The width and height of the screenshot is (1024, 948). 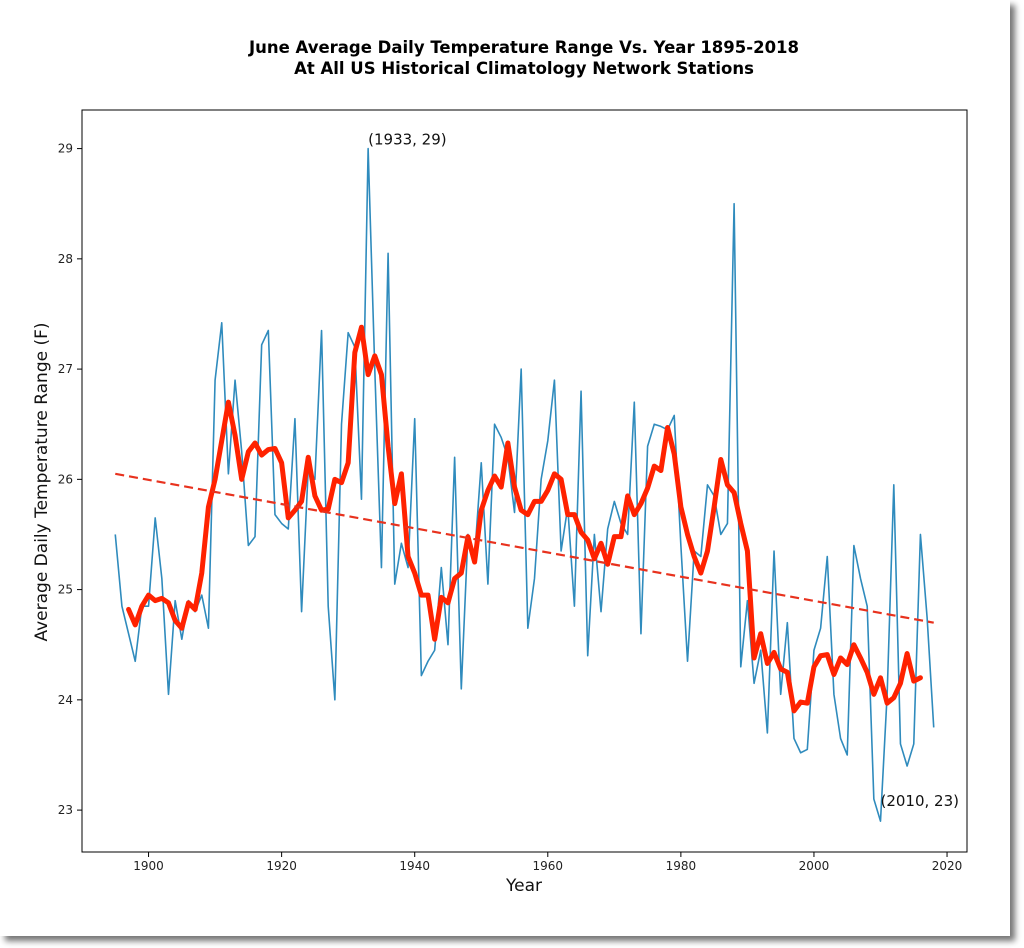 I want to click on x-tick-label: 1940, so click(x=414, y=866).